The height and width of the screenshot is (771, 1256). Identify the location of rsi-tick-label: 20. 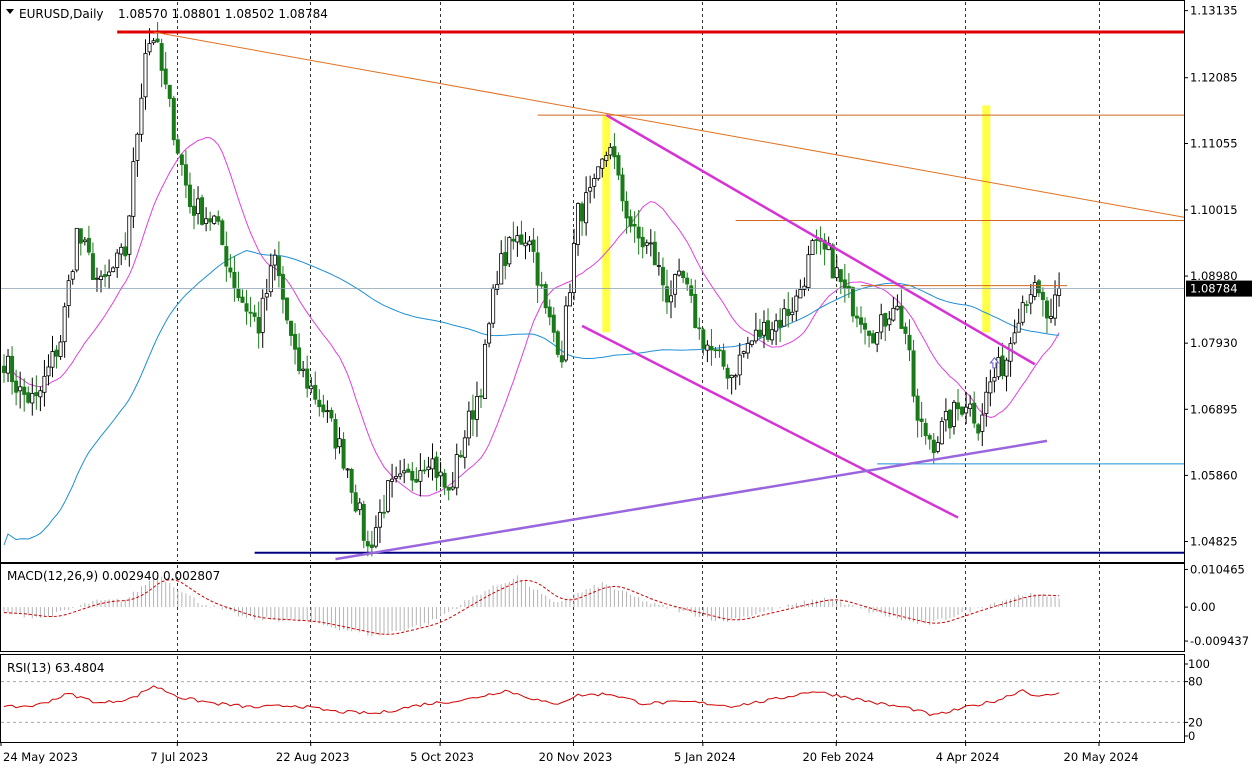
(1195, 722).